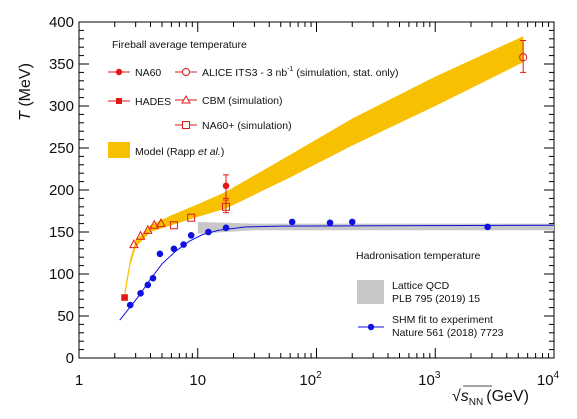  Describe the element at coordinates (119, 150) in the screenshot. I see `legend-model-swatch` at that location.